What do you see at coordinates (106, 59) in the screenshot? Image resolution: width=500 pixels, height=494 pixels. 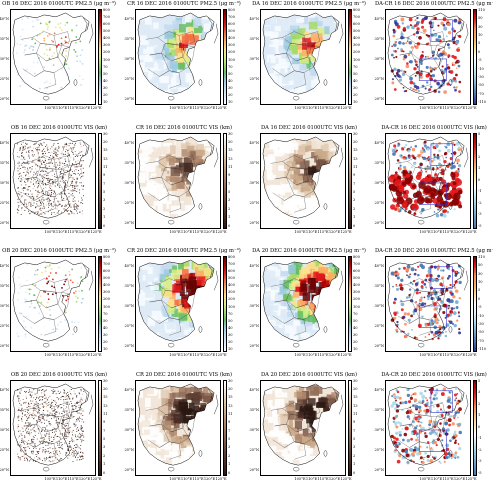 I see `colorbar-tick-label: 100` at bounding box center [106, 59].